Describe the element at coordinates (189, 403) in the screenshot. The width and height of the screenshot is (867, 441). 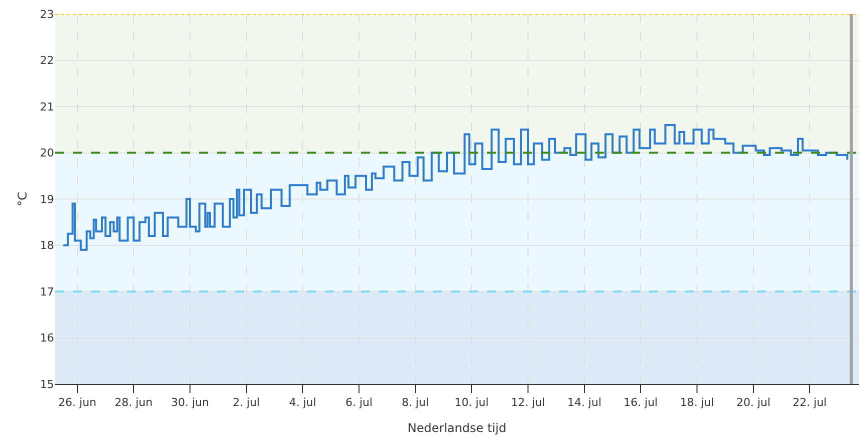
I see `x-tick-label: 30. jun` at that location.